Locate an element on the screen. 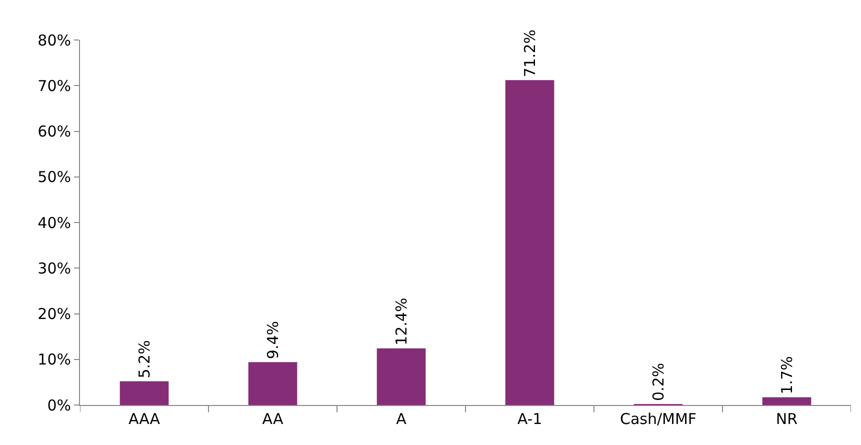  x-tick-label: AA is located at coordinates (273, 419).